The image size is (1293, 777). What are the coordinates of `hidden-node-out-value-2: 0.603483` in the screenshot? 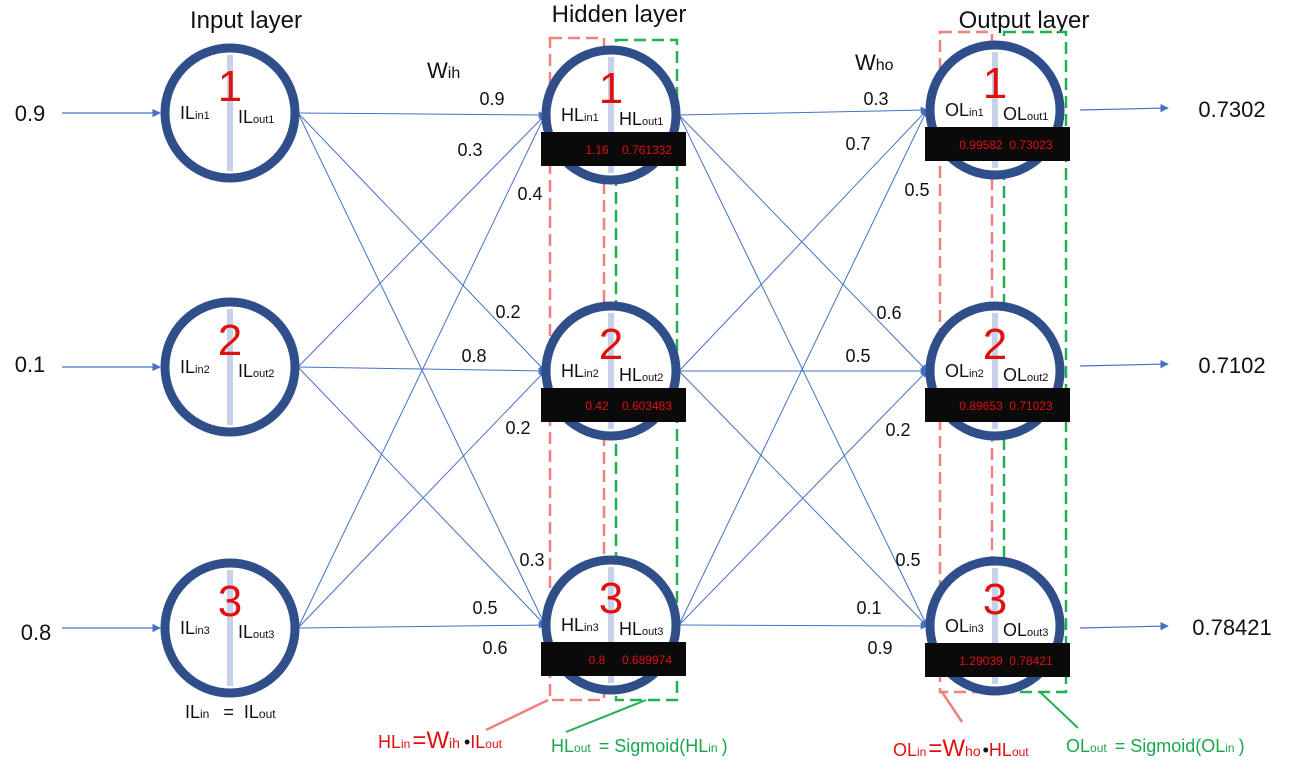 It's located at (647, 406).